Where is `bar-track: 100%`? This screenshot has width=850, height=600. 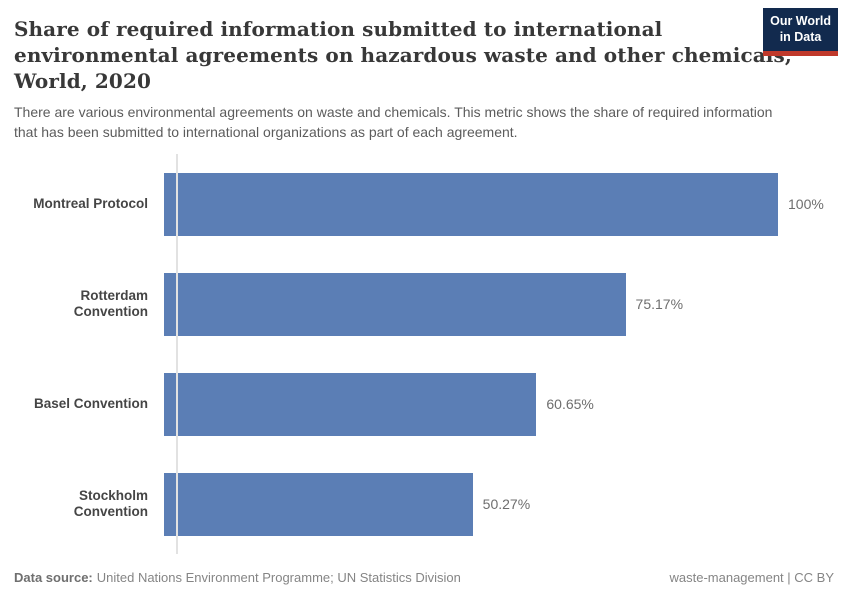 bar-track: 100% is located at coordinates (494, 204).